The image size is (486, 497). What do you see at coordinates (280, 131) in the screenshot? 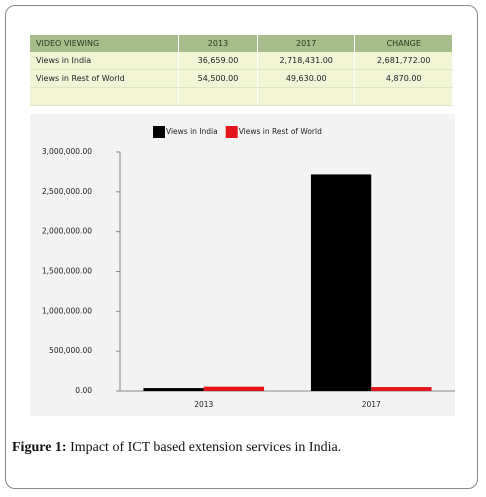
I see `legend-label: Views in Rest of World` at bounding box center [280, 131].